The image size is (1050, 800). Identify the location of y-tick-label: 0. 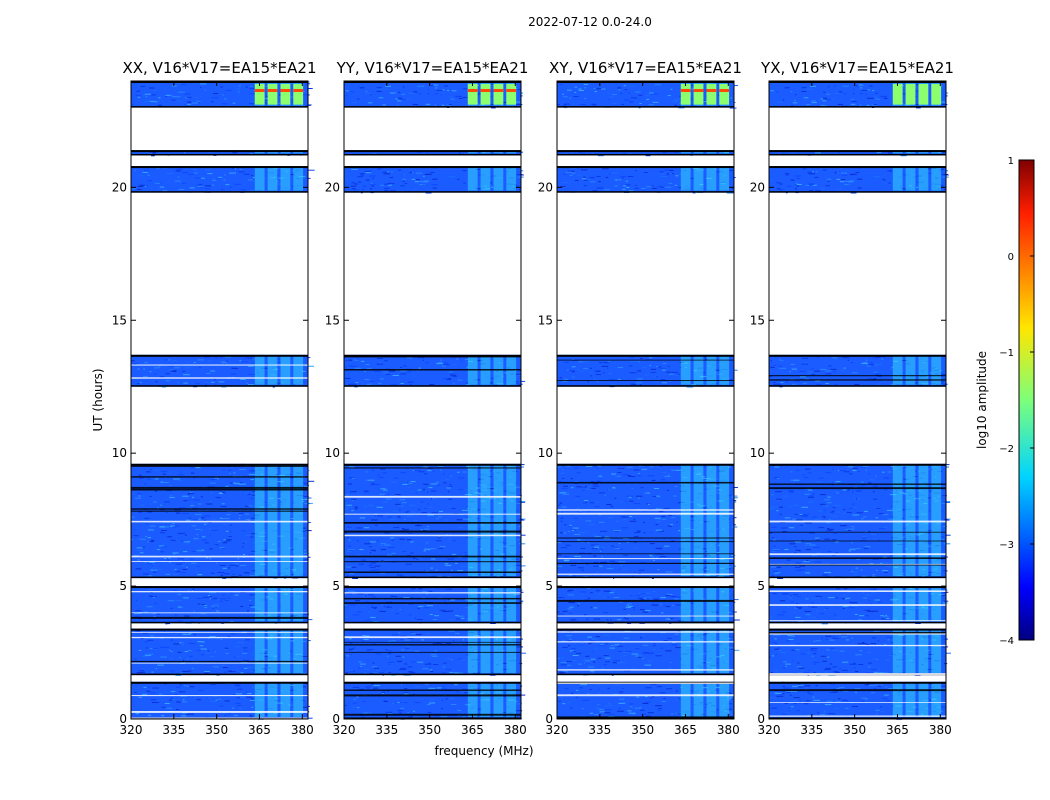
(336, 719).